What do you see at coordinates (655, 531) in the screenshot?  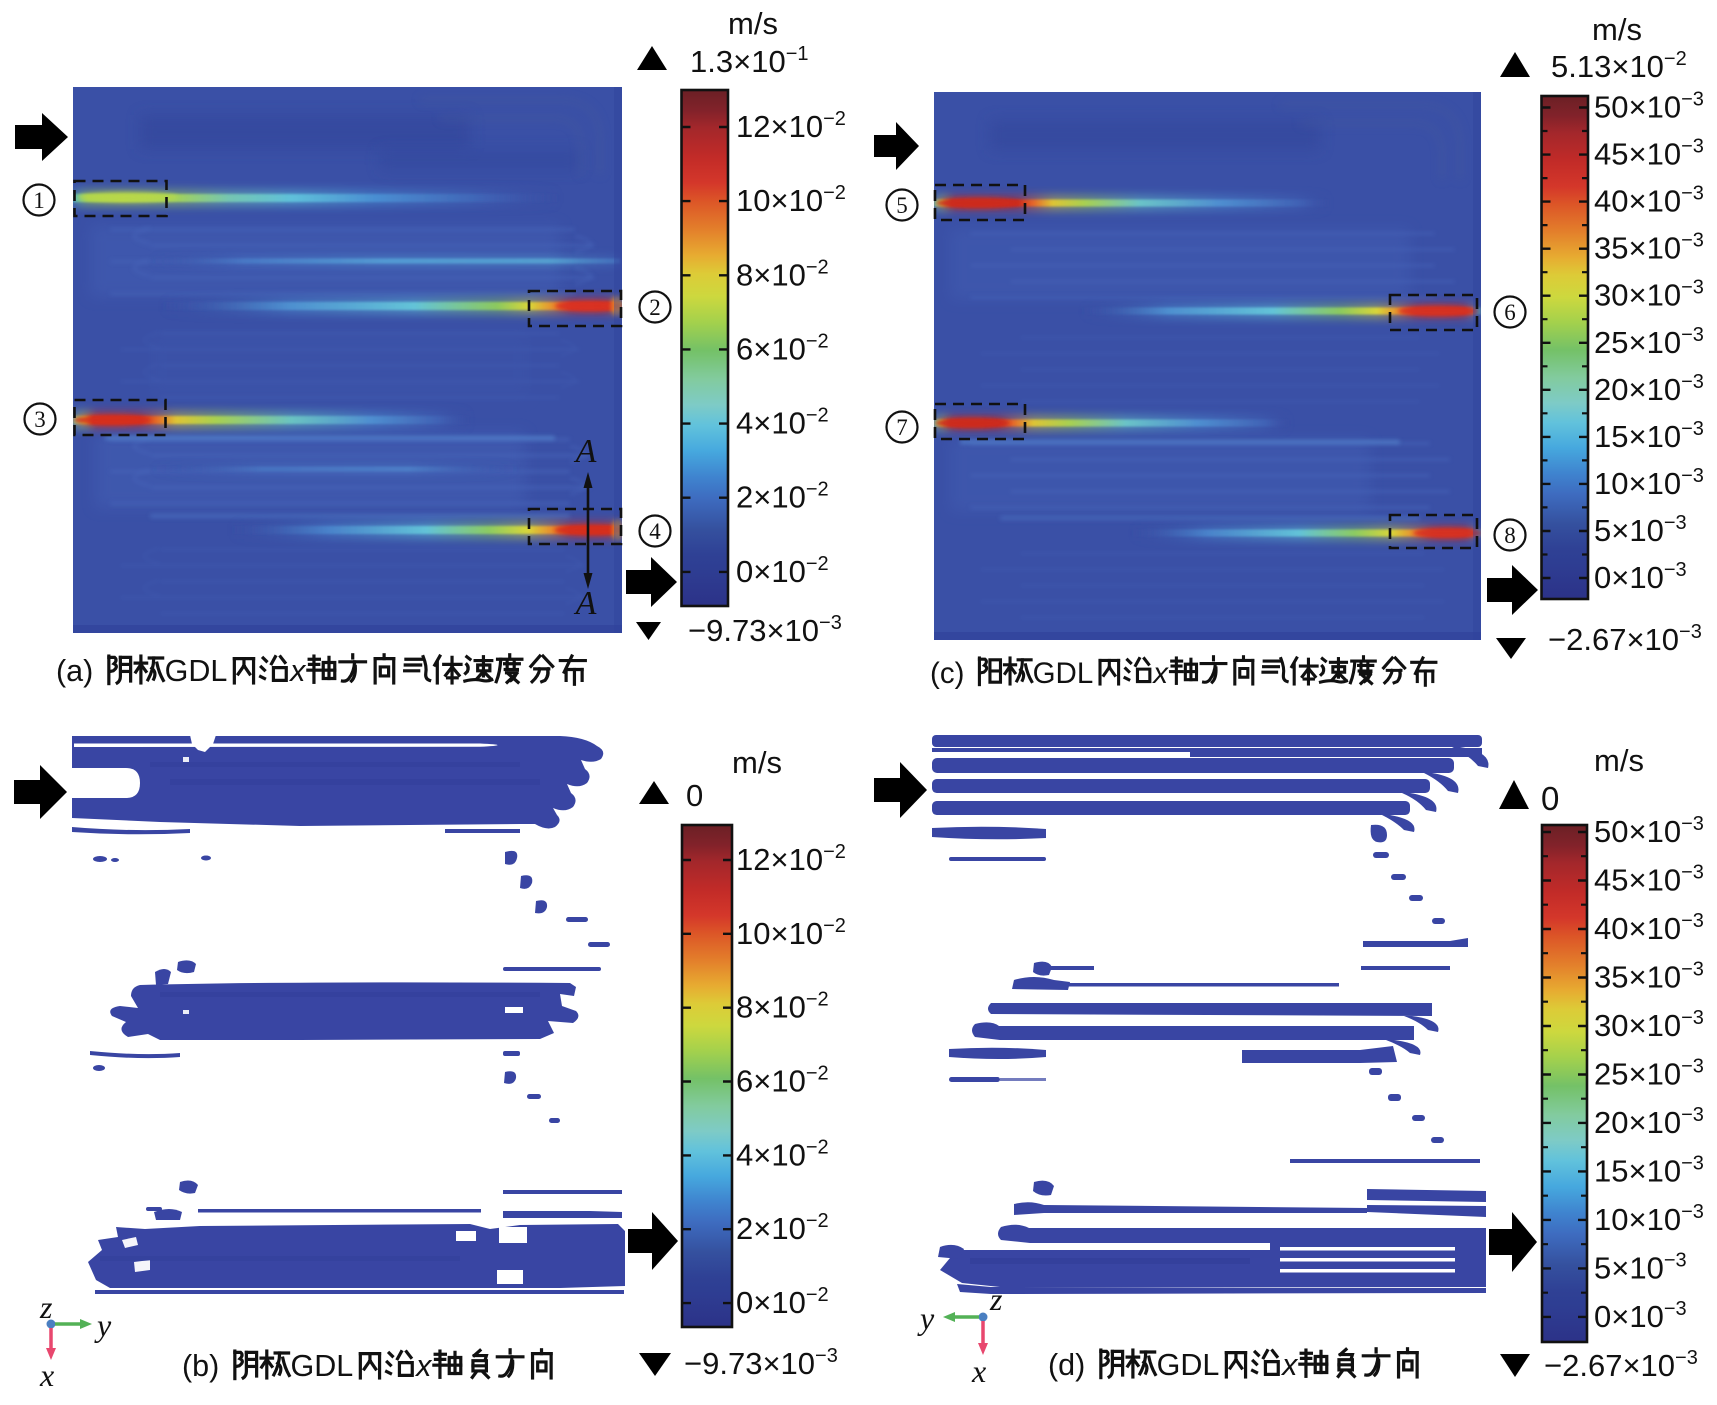 I see `svg-text: 4` at bounding box center [655, 531].